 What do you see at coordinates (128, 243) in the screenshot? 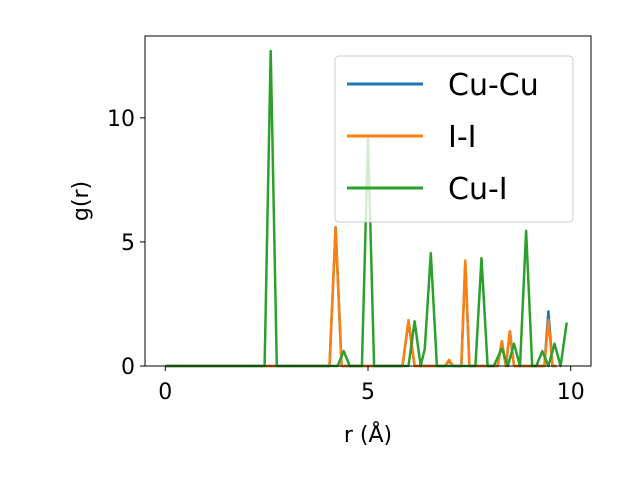
I see `y-tick-label: 5` at bounding box center [128, 243].